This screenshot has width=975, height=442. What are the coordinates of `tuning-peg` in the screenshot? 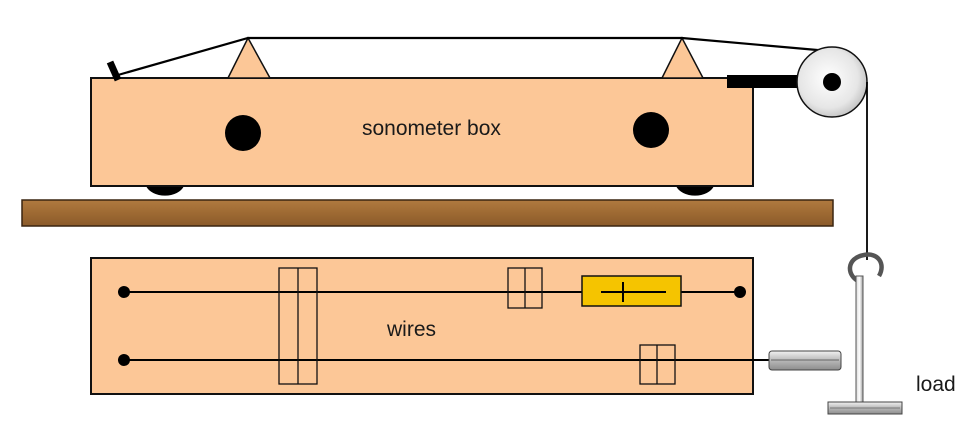 It's located at (114, 71).